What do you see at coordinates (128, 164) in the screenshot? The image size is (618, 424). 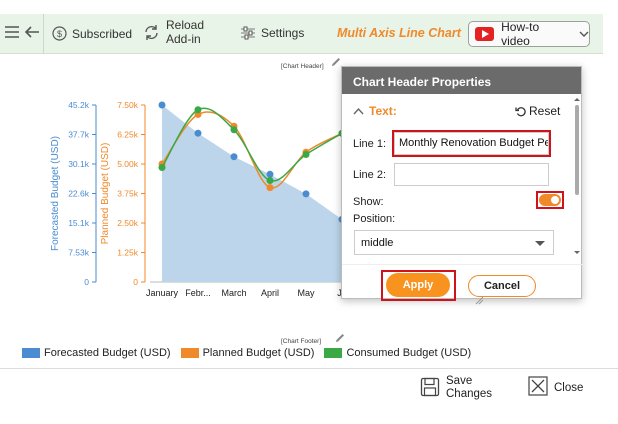 I see `inner-y-tick-label: 5.00k` at bounding box center [128, 164].